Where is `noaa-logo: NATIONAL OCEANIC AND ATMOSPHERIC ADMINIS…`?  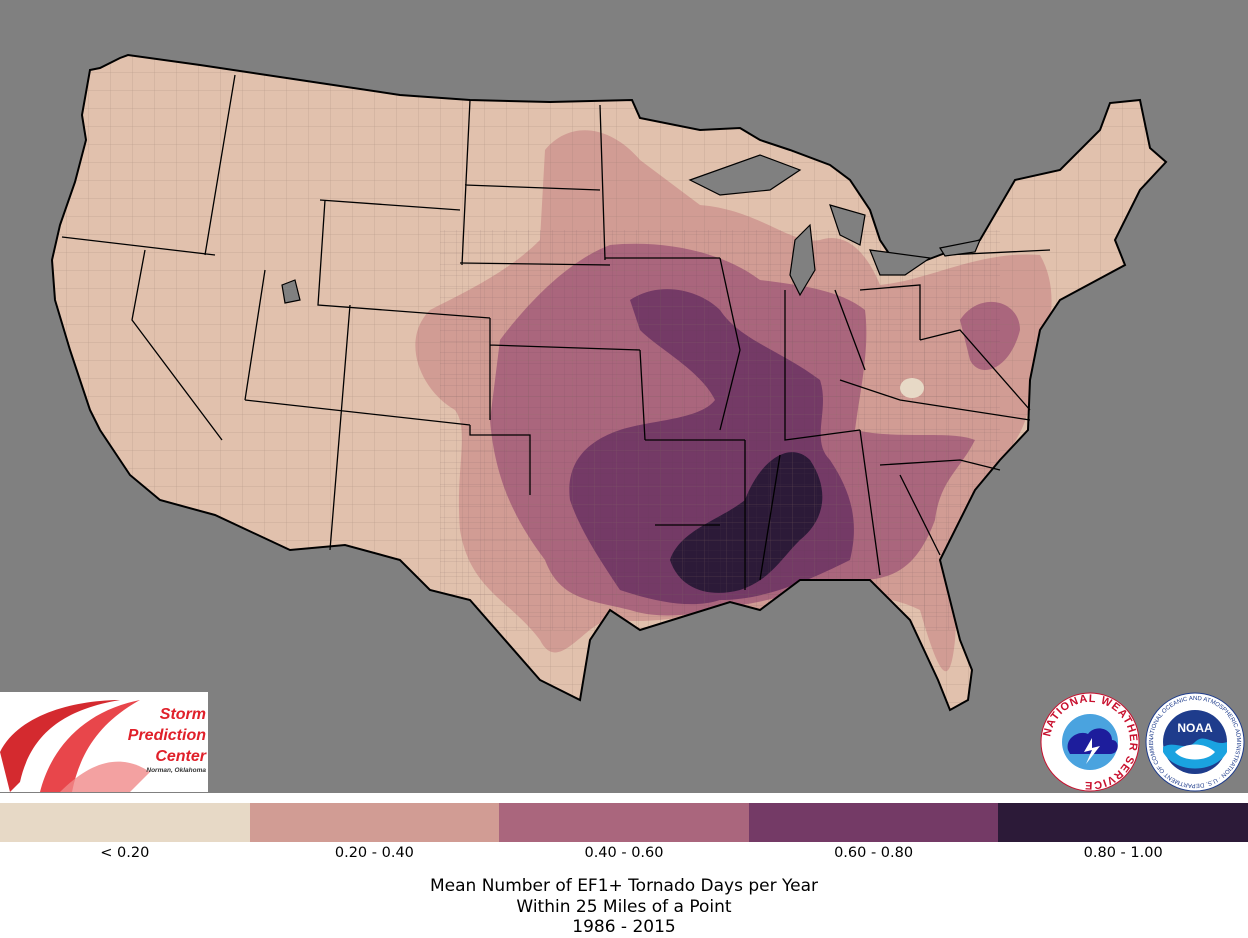
noaa-logo: NATIONAL OCEANIC AND ATMOSPHERIC ADMINIS… is located at coordinates (1194, 740).